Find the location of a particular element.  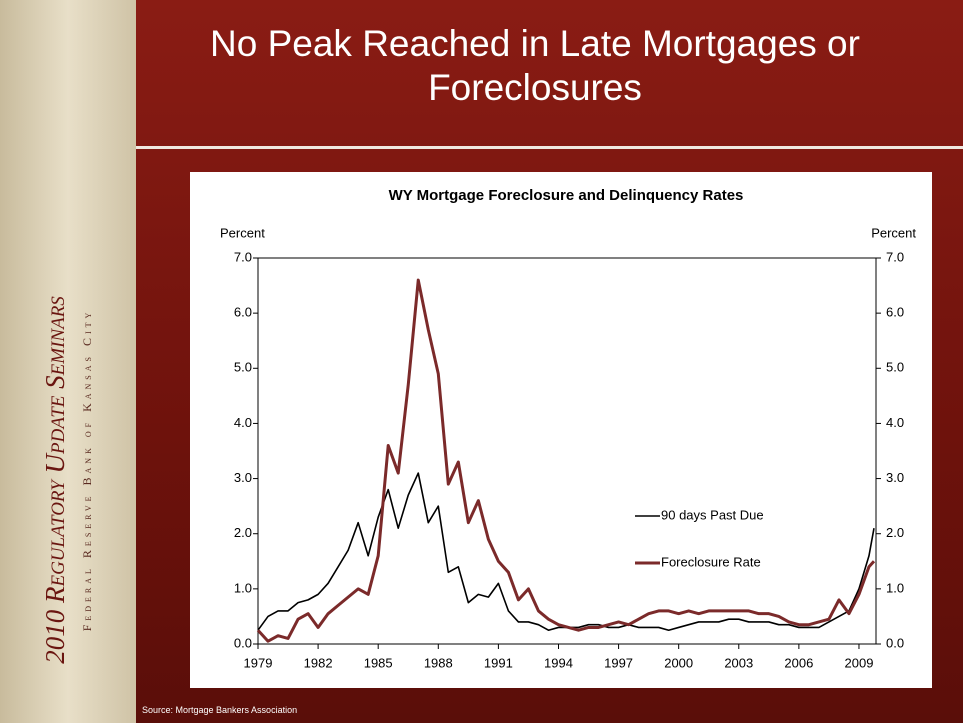

y2-tick-label: 3.0 is located at coordinates (895, 477).